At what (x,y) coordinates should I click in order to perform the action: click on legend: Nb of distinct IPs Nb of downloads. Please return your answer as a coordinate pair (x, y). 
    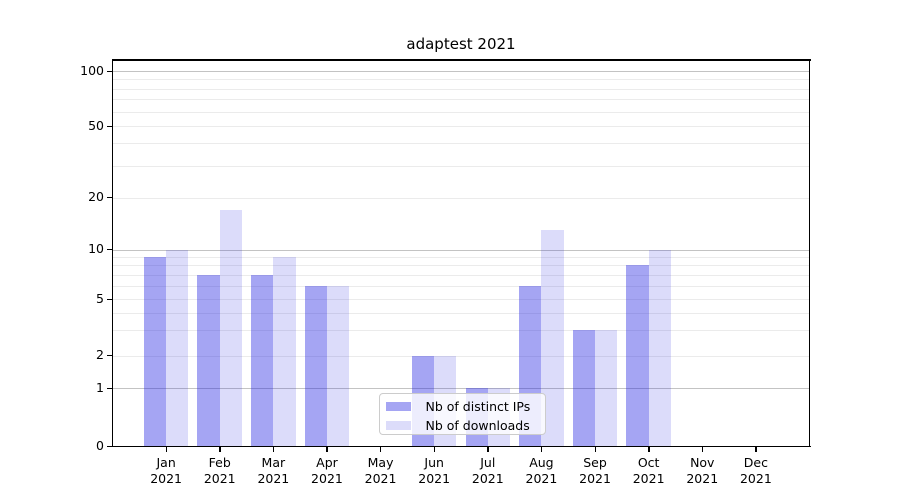
    Looking at the image, I should click on (462, 414).